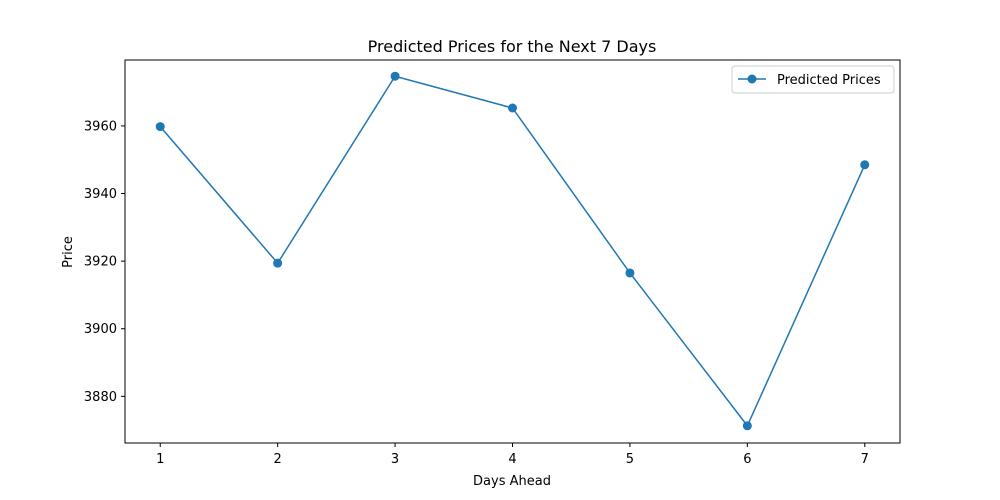  I want to click on y-tick-label: 3940, so click(100, 194).